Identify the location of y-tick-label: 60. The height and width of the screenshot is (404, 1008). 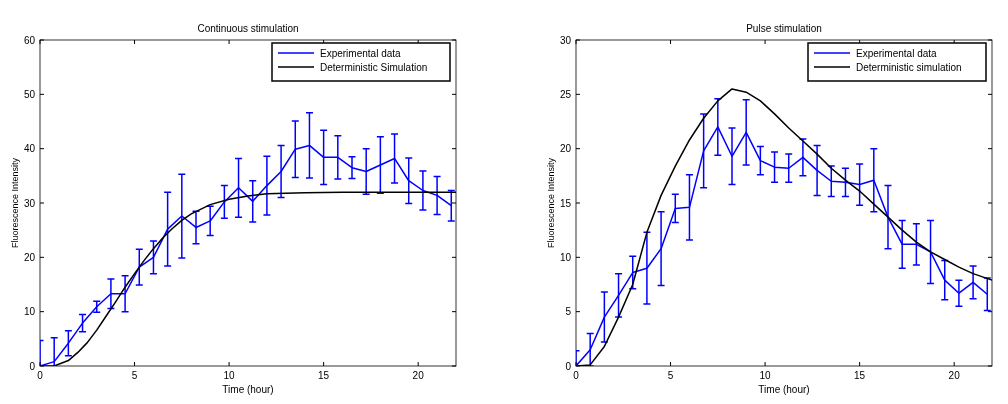
(29, 40).